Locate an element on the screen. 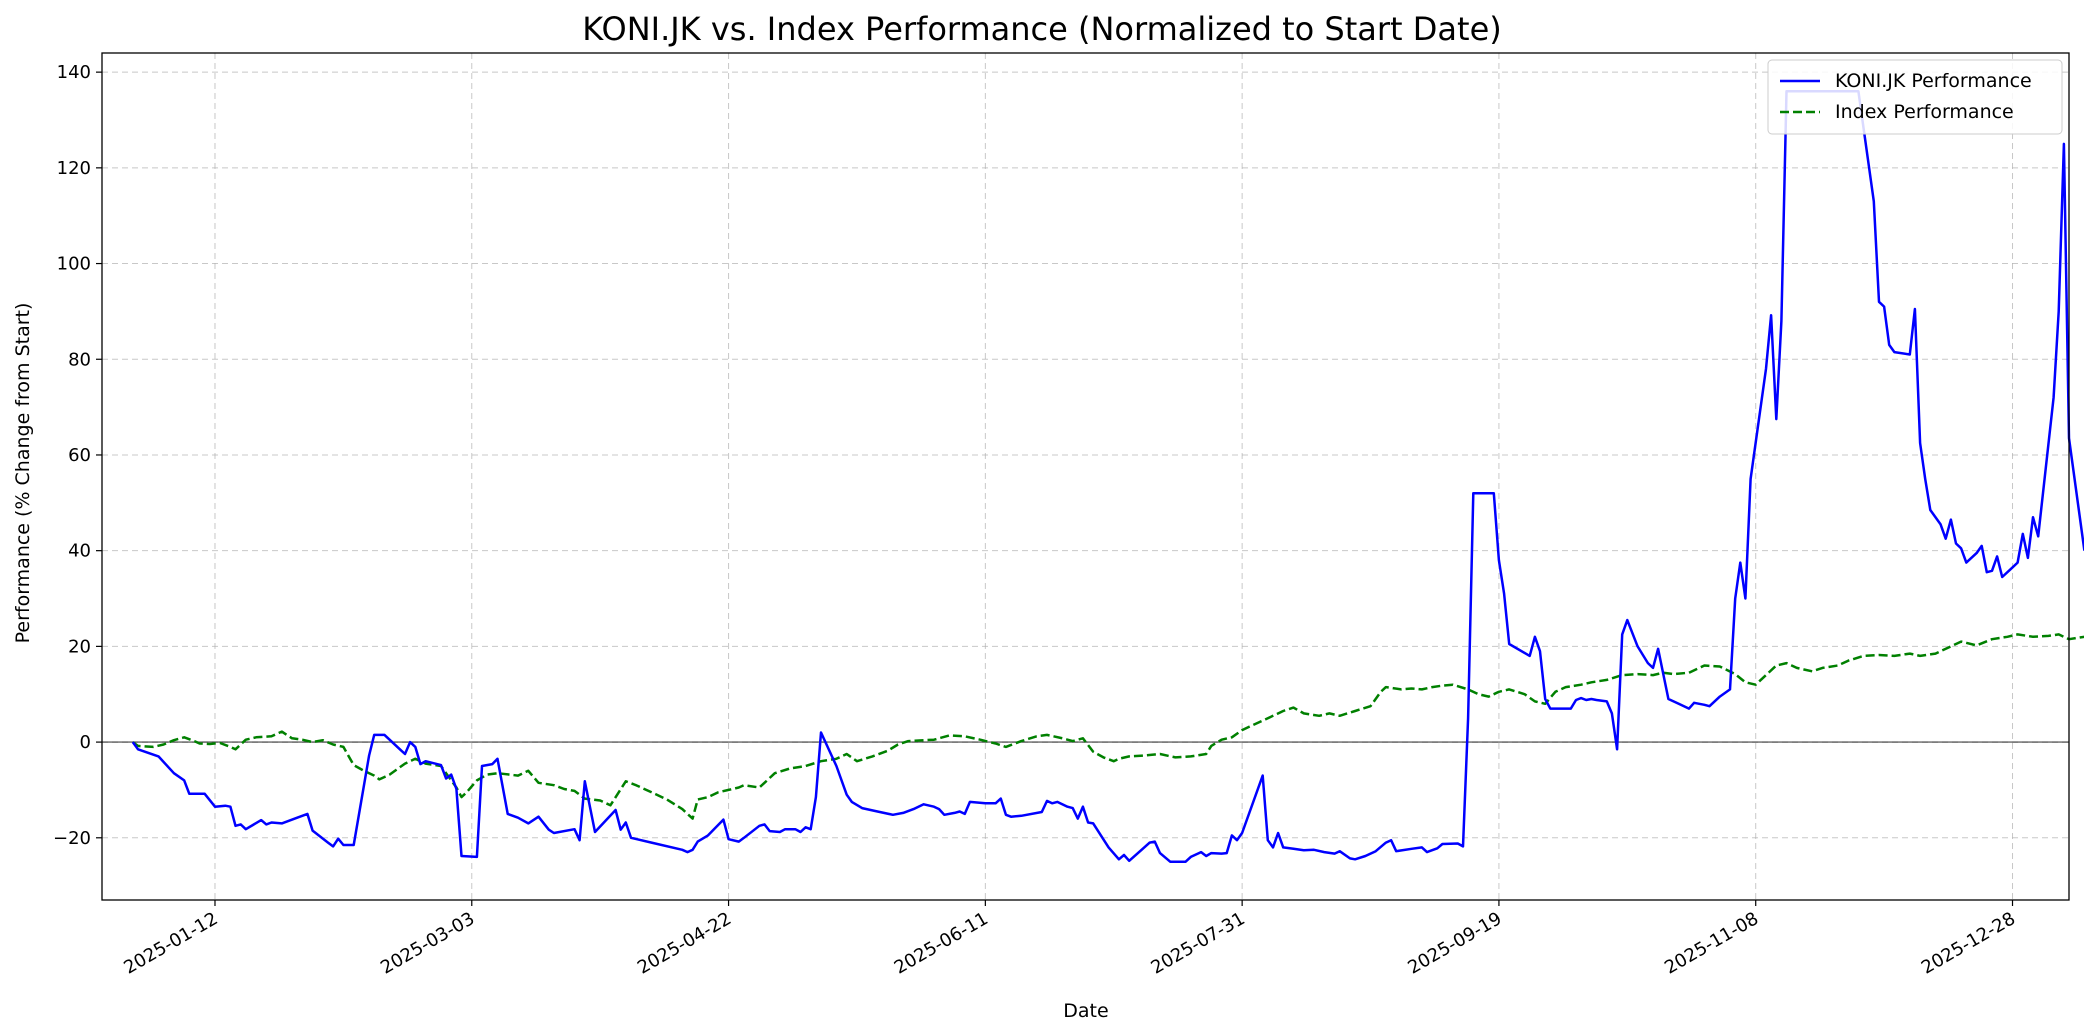 This screenshot has height=1035, width=2084. y-tick-label: 120 is located at coordinates (74, 168).